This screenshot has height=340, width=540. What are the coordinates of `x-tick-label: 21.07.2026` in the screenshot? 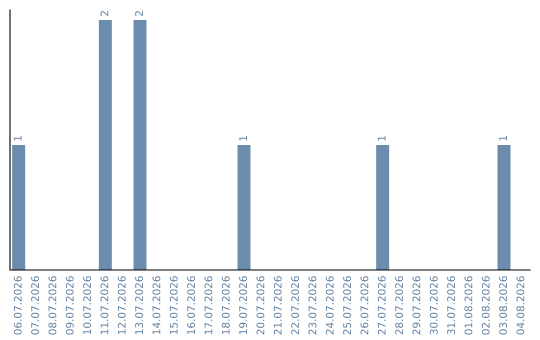 It's located at (278, 305).